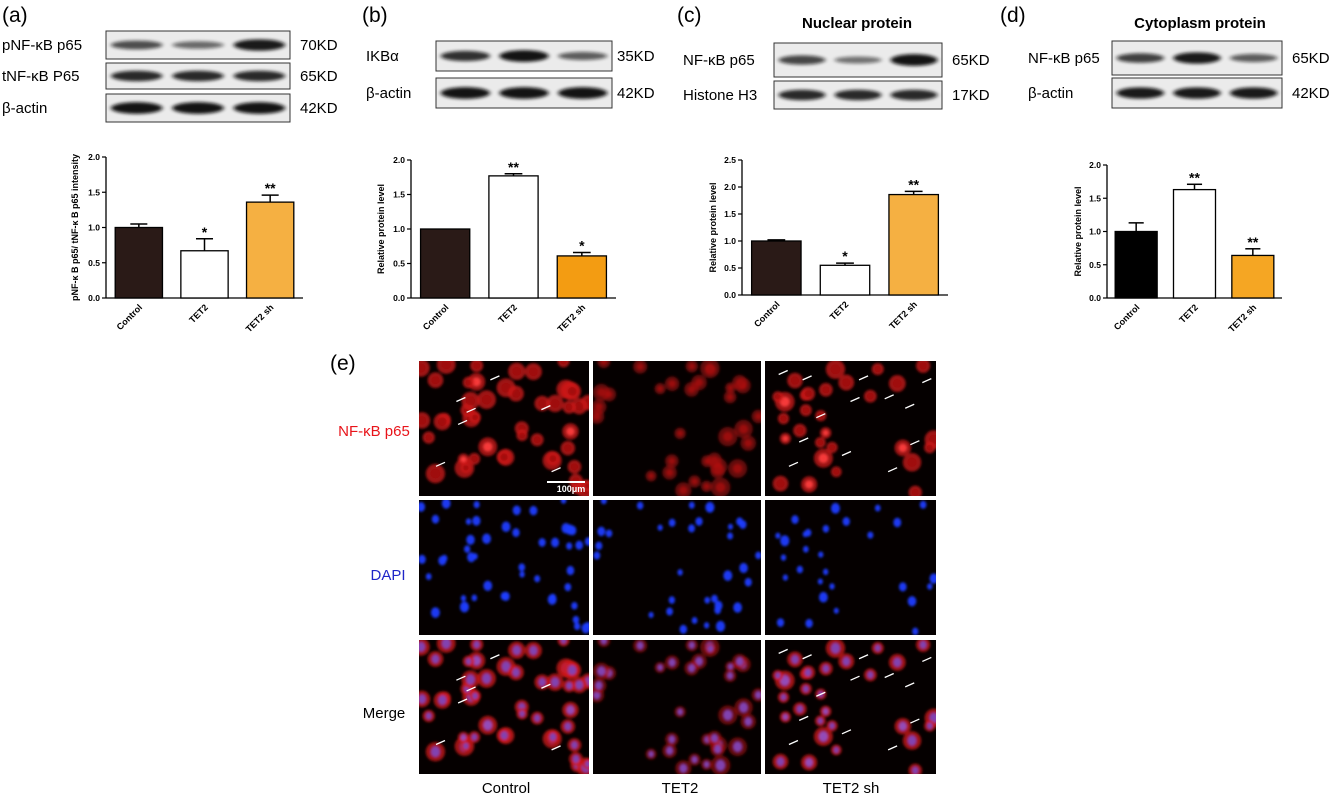 The width and height of the screenshot is (1336, 798). Describe the element at coordinates (170, 45) in the screenshot. I see `blot-row: pNF-κB p65 70KD` at that location.